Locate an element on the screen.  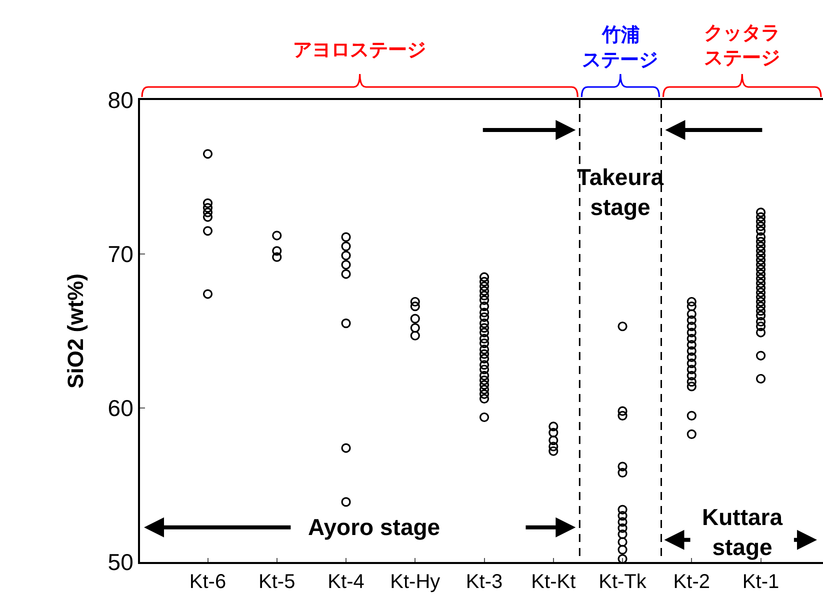
annotation: Ayoro stage is located at coordinates (374, 527).